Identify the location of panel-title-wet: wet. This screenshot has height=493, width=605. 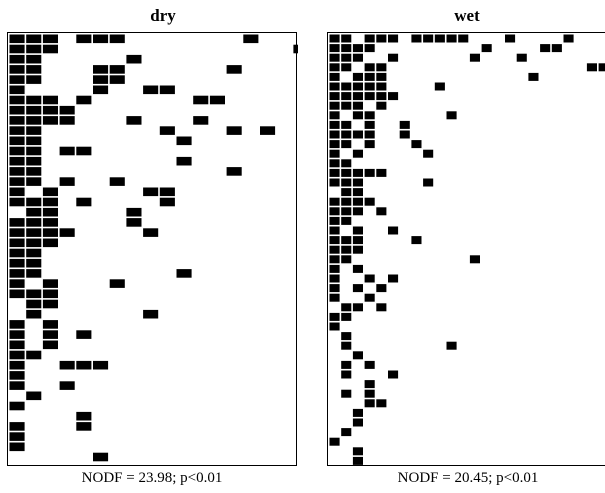
(467, 15).